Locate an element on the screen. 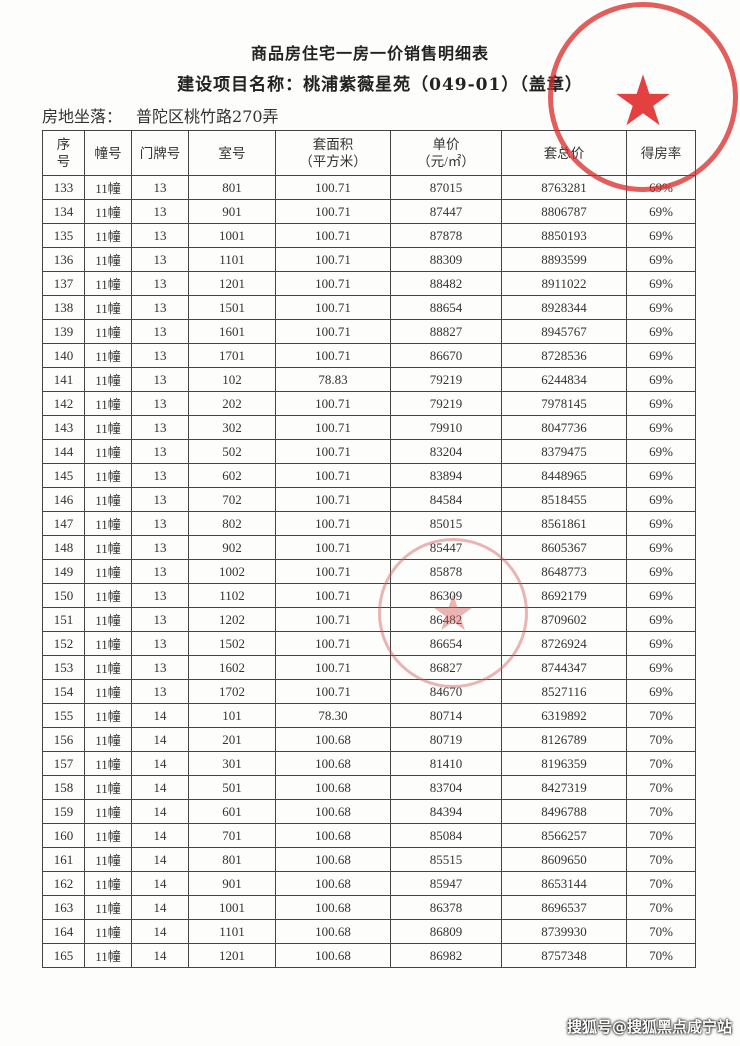 This screenshot has width=740, height=1046. table-row: 135 11幢 13 1001 100.71 87878 8850193 69% is located at coordinates (369, 235).